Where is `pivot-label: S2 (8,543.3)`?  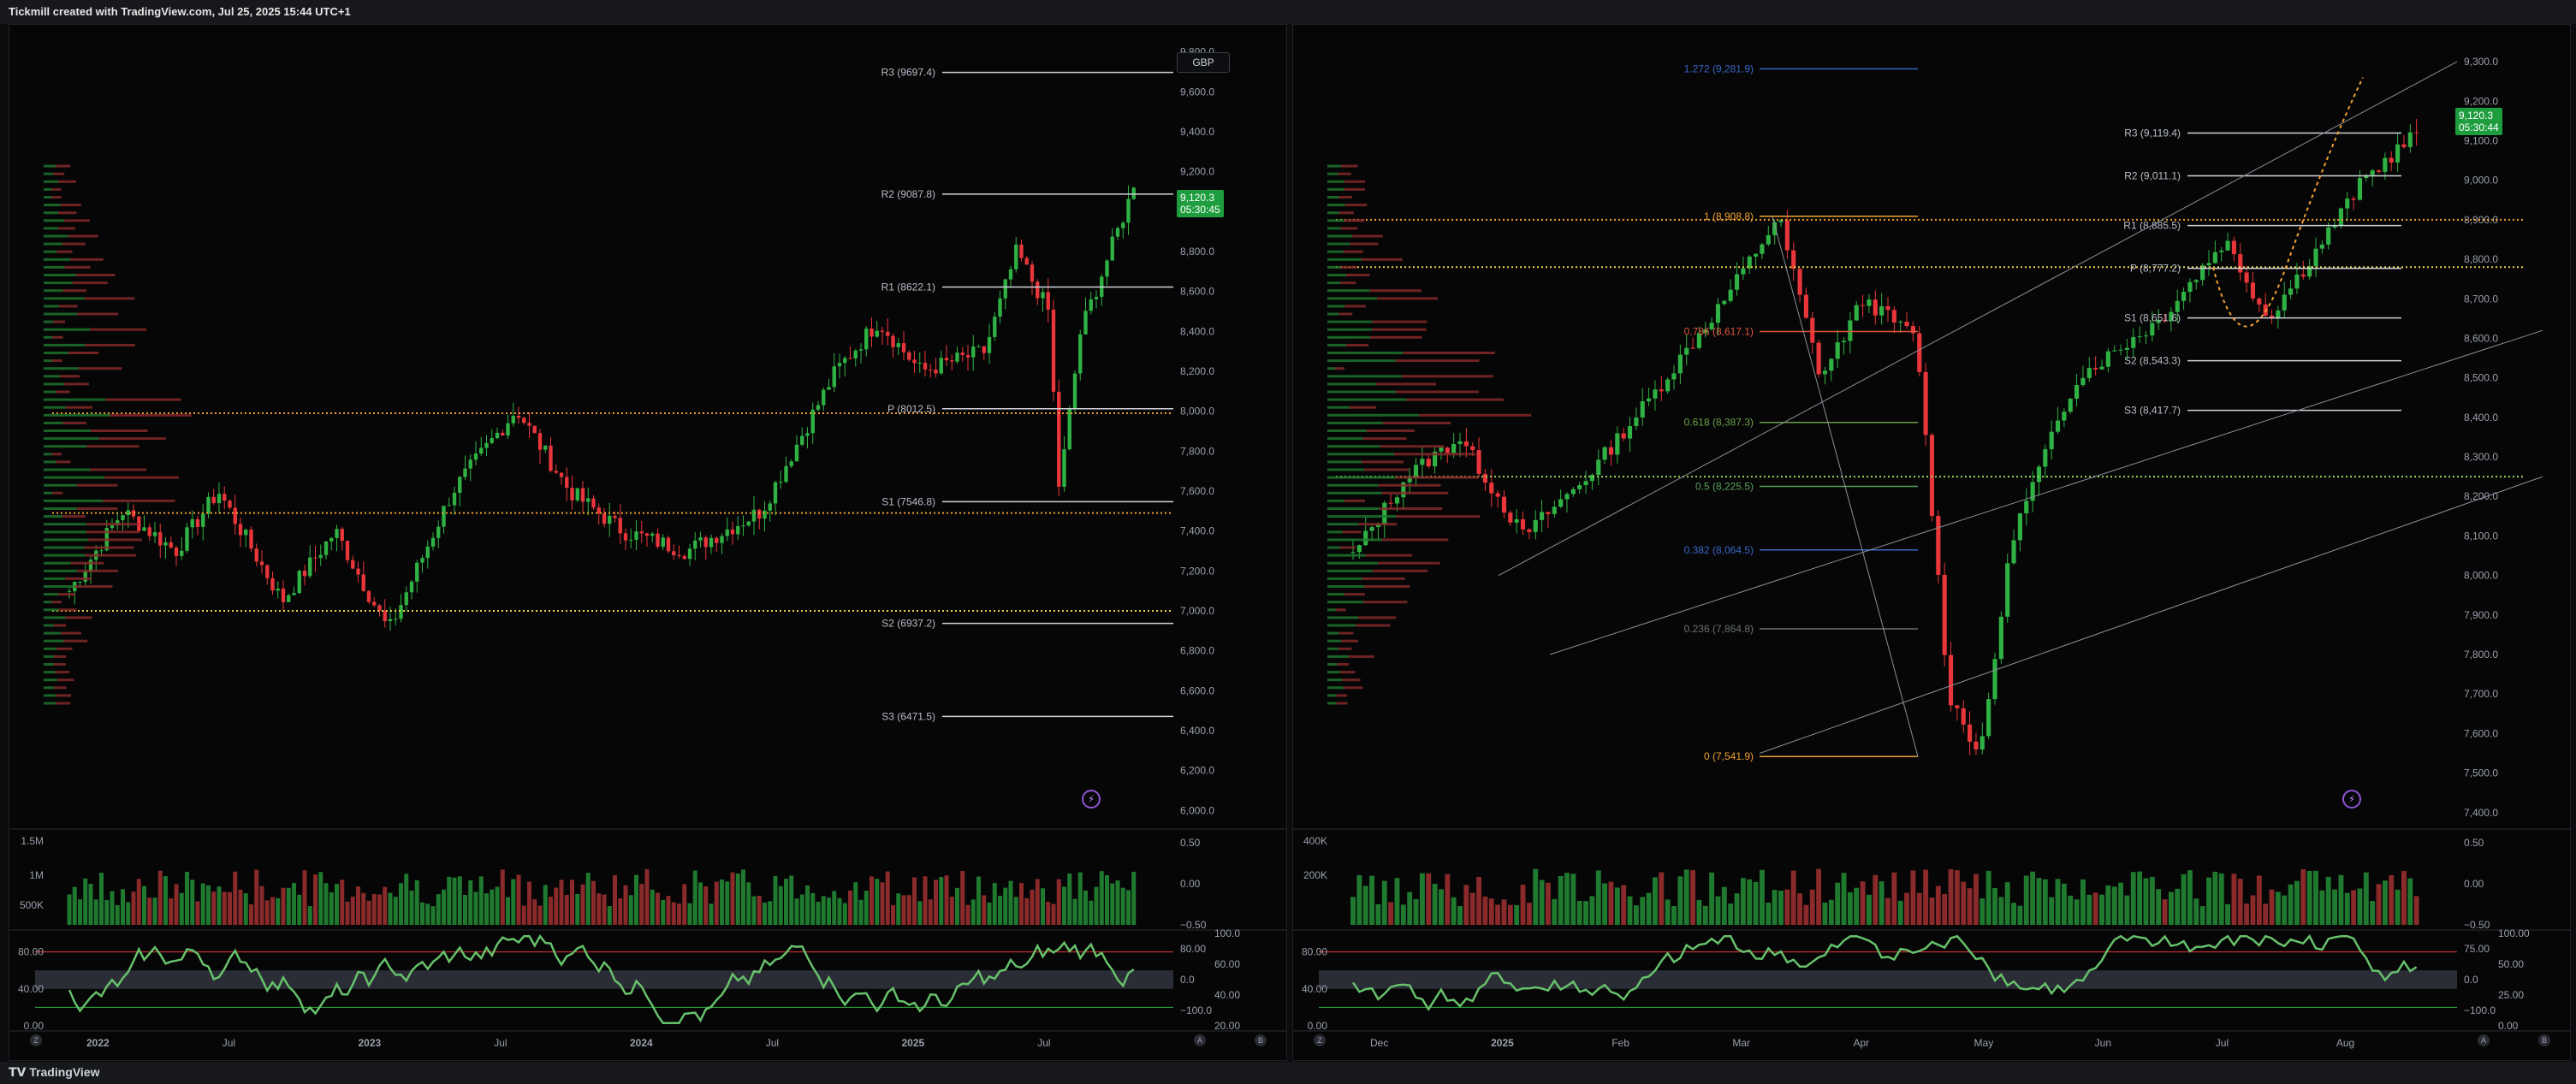 pivot-label: S2 (8,543.3) is located at coordinates (2152, 361).